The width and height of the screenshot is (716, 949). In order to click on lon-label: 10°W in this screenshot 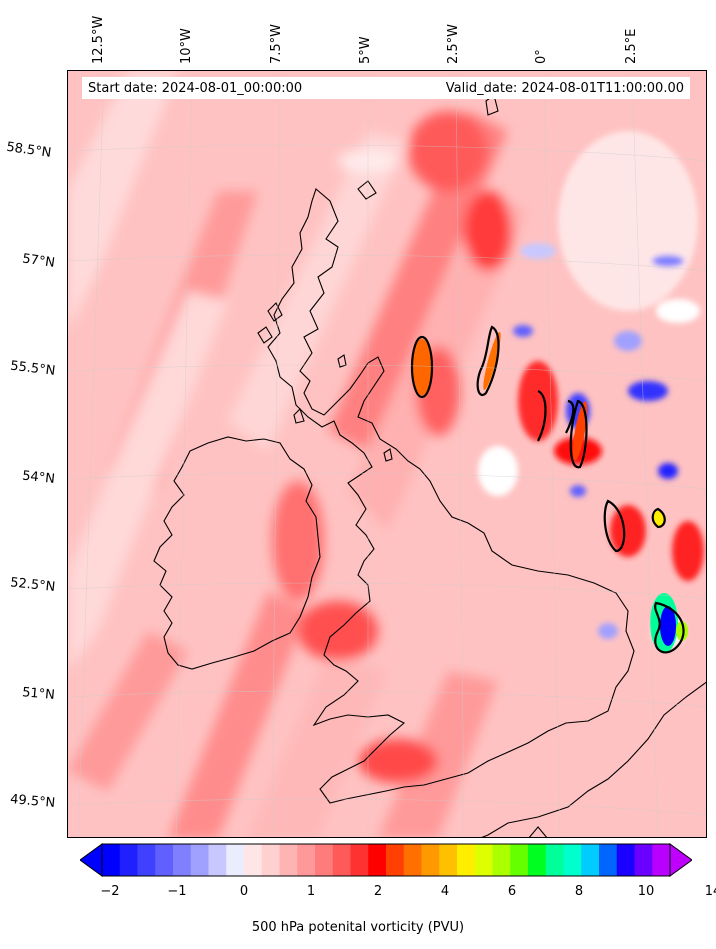, I will do `click(186, 46)`.